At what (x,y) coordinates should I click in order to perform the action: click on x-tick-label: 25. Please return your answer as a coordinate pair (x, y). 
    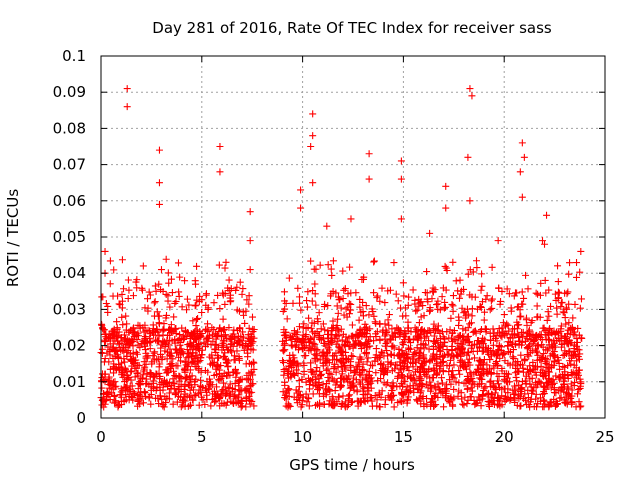
    Looking at the image, I should click on (604, 437).